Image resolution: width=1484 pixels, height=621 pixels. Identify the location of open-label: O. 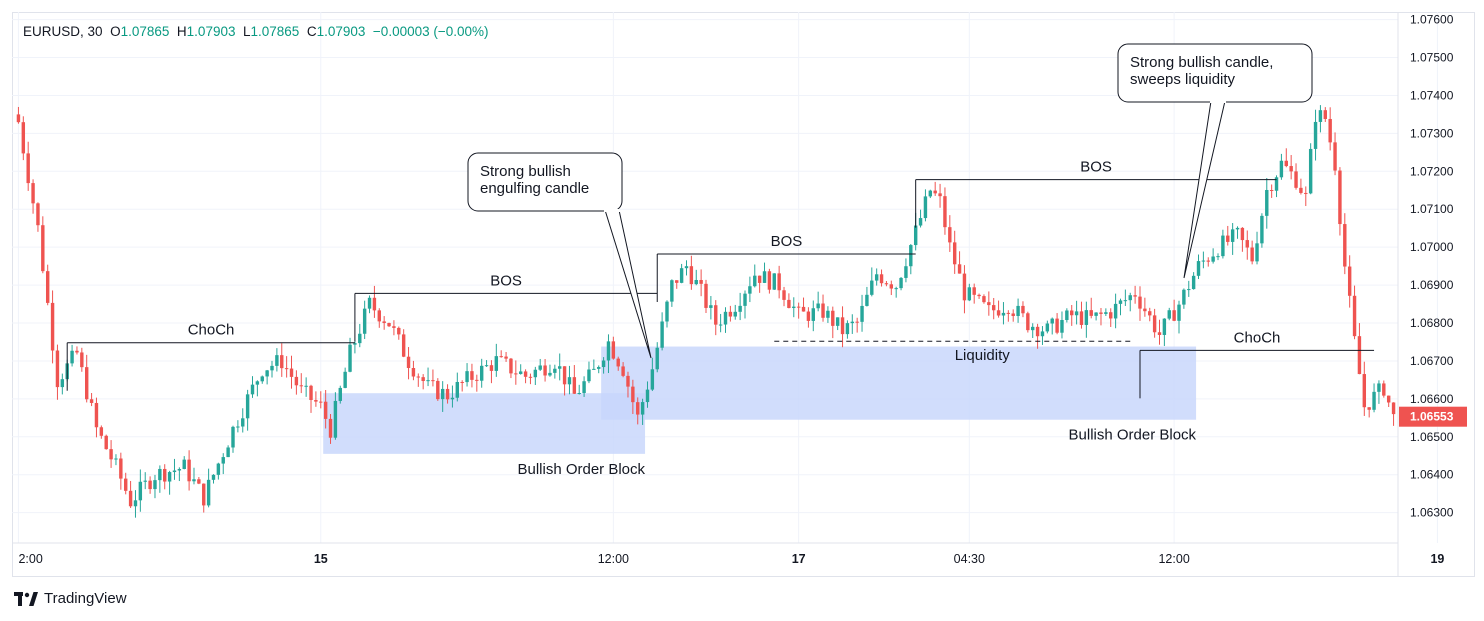
(115, 31).